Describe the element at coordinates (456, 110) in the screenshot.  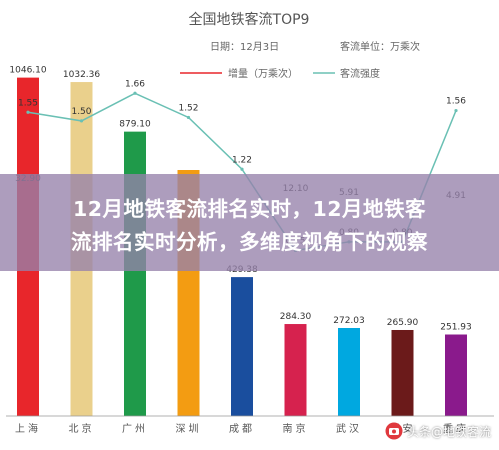
I see `intensity-point-重庆` at that location.